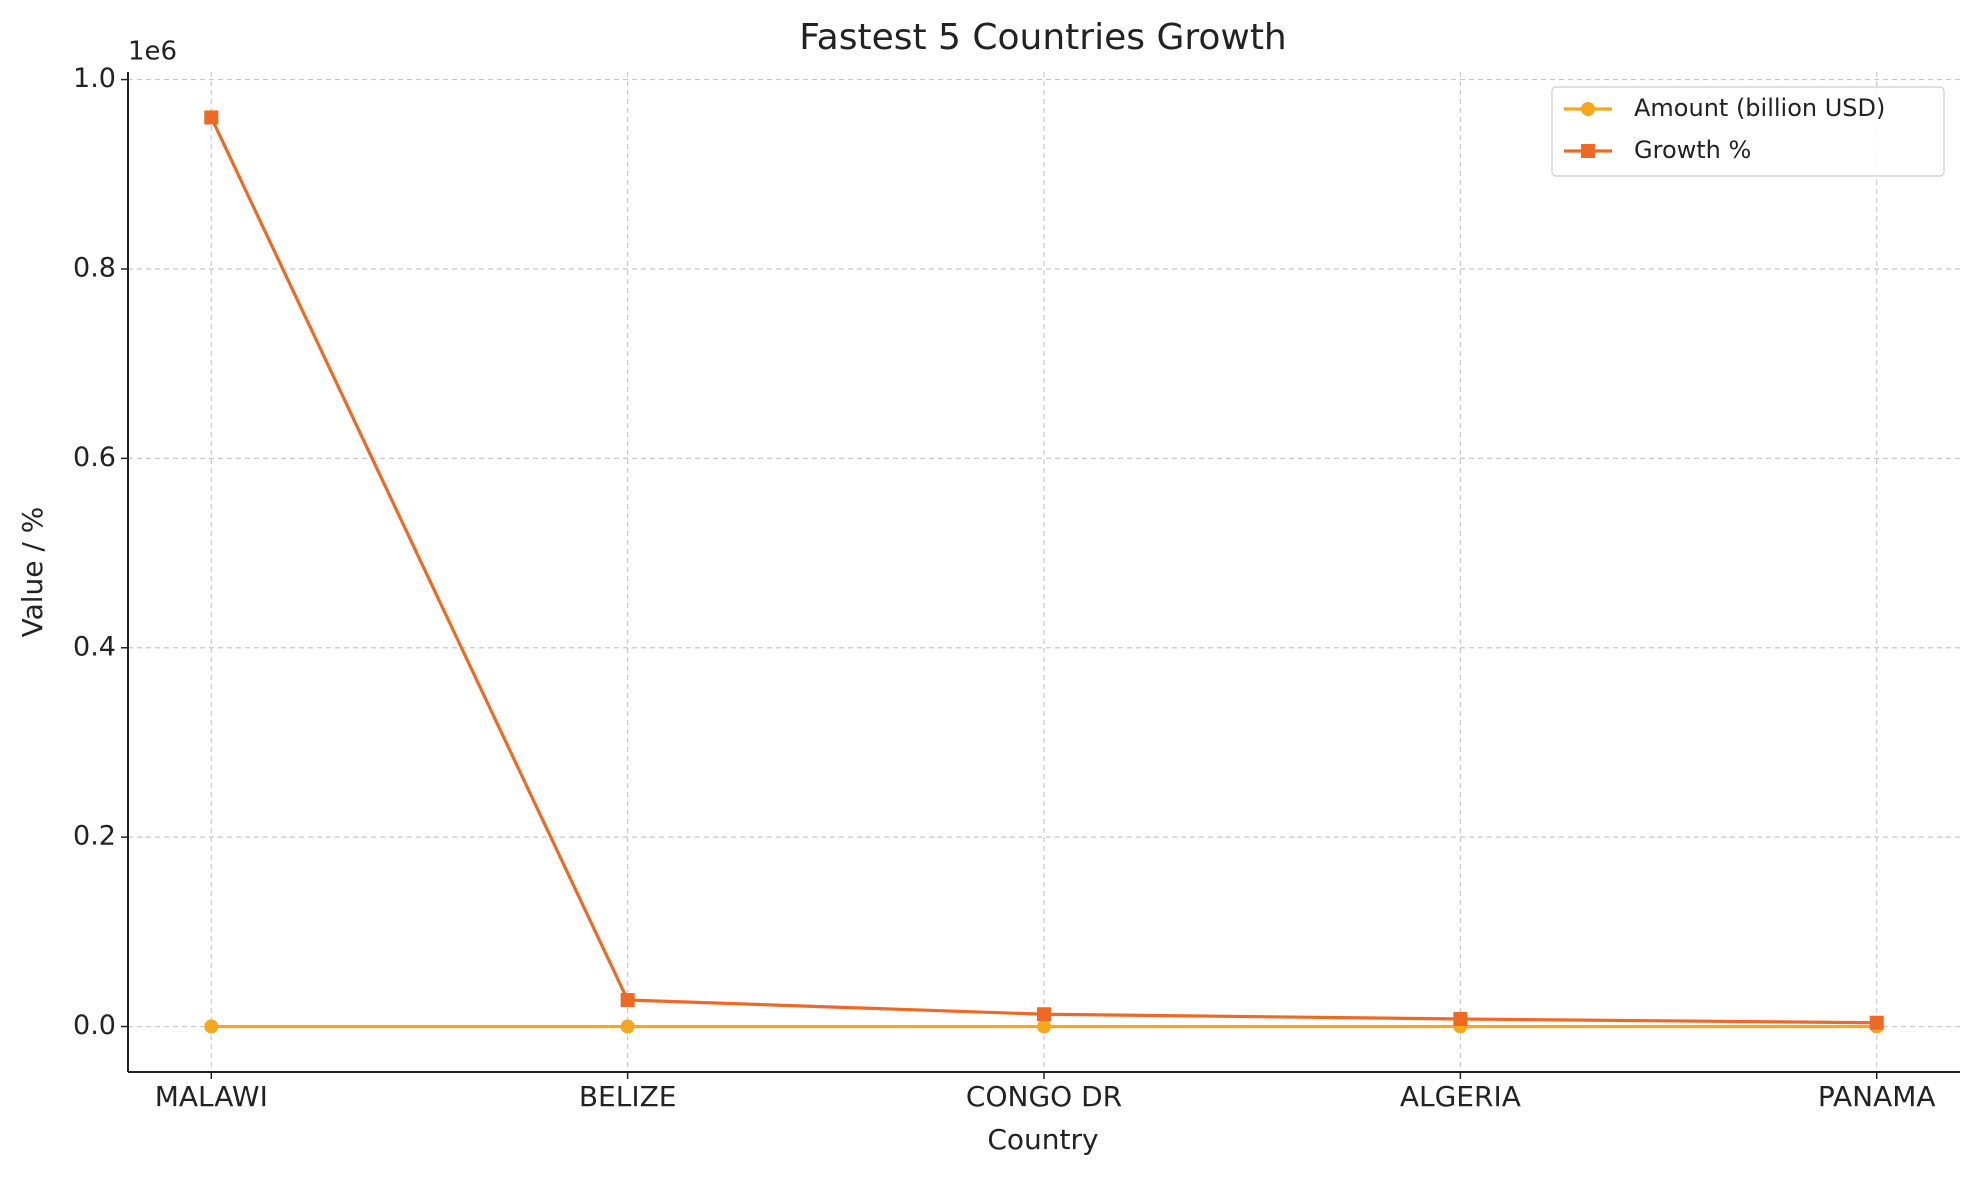 The image size is (1980, 1180). What do you see at coordinates (1044, 1096) in the screenshot?
I see `x-tick-label: CONGO DR` at bounding box center [1044, 1096].